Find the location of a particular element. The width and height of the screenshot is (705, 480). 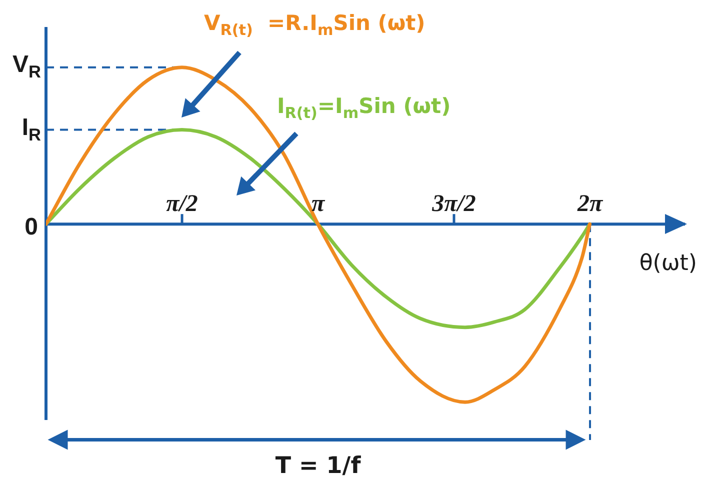

ref-line-label: V$_{R}$ is located at coordinates (26, 66).